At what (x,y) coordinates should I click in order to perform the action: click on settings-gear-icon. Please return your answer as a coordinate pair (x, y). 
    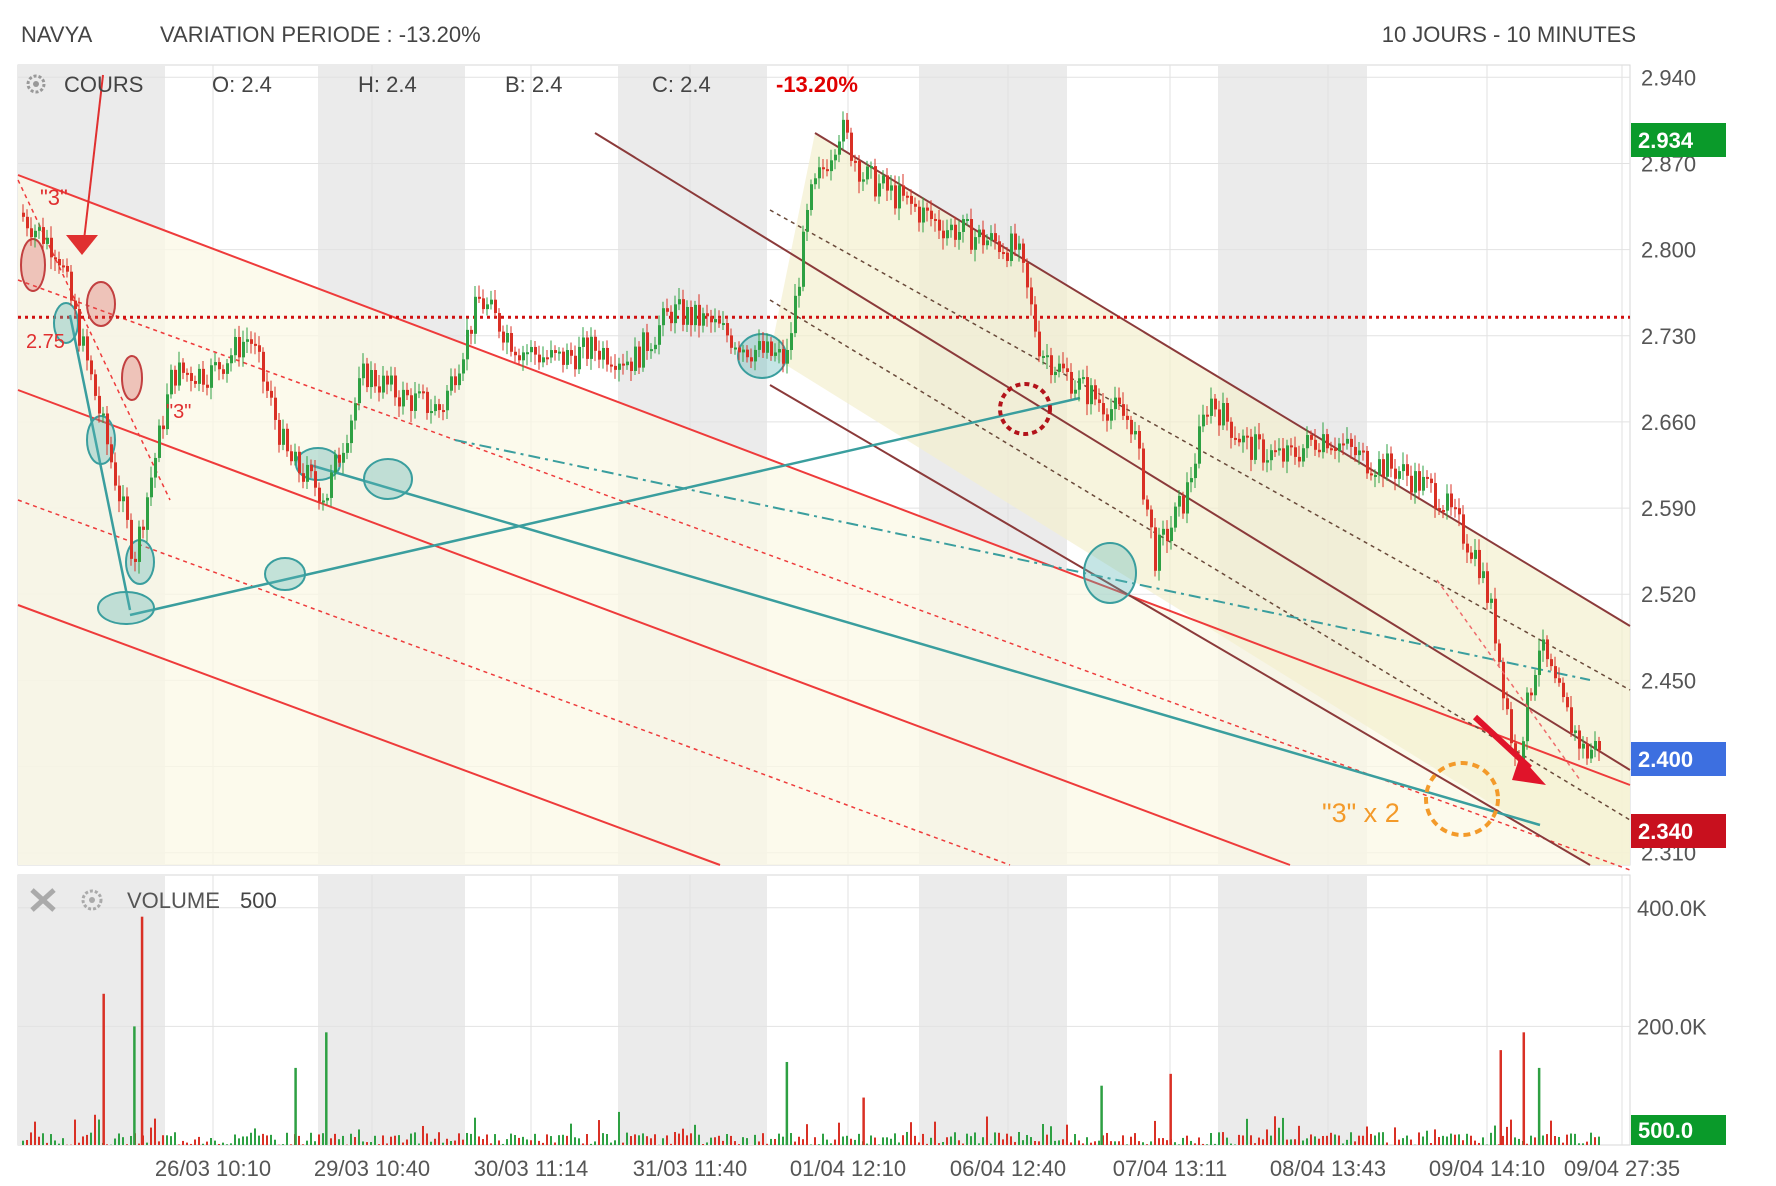
    Looking at the image, I should click on (36, 84).